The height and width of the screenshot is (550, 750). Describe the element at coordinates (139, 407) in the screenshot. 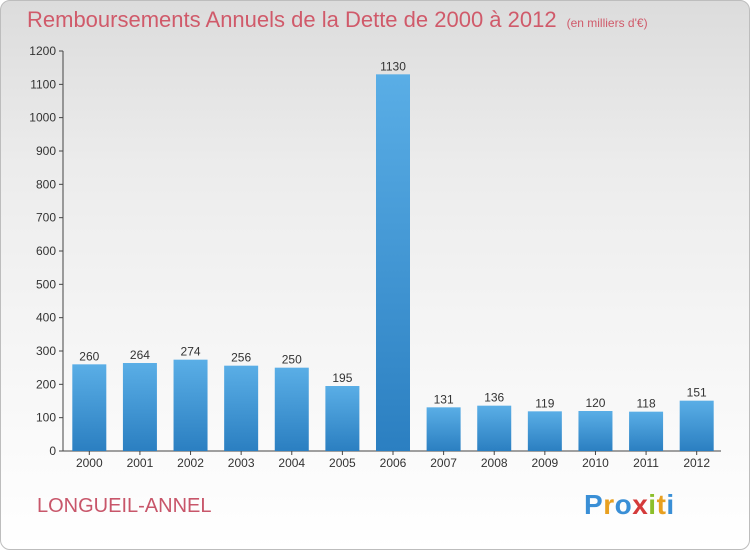

I see `bar-2001` at that location.